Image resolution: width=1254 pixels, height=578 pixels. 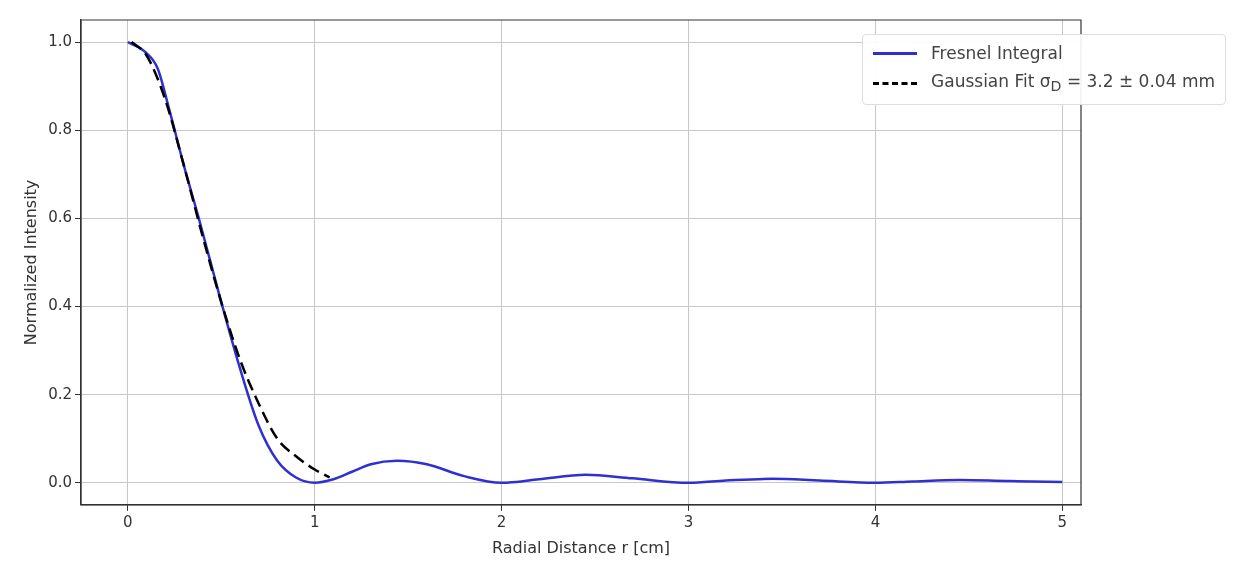 What do you see at coordinates (60, 40) in the screenshot?
I see `y-tick-label: 1.0` at bounding box center [60, 40].